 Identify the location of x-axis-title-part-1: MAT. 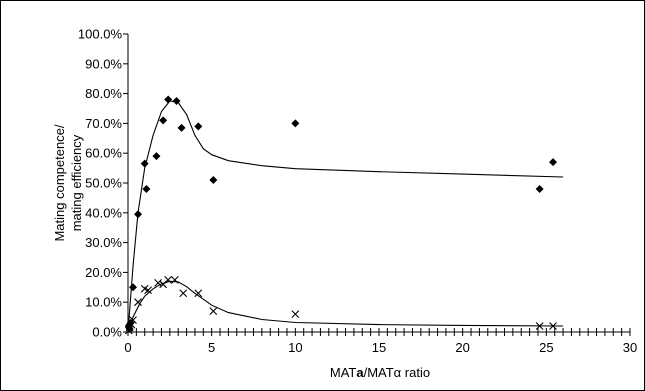
(343, 372).